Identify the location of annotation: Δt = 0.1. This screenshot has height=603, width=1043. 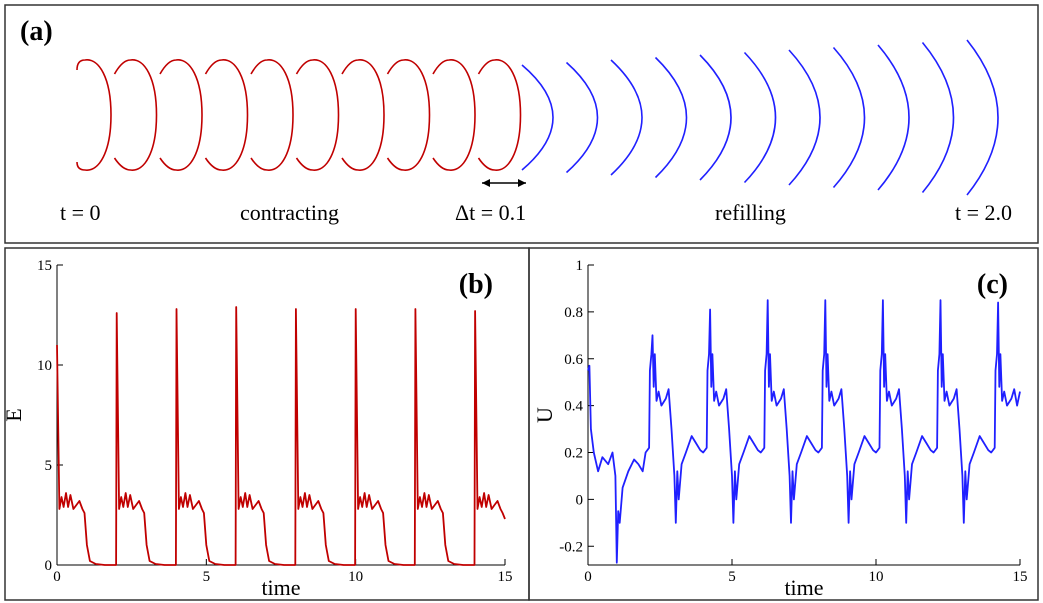
(490, 212).